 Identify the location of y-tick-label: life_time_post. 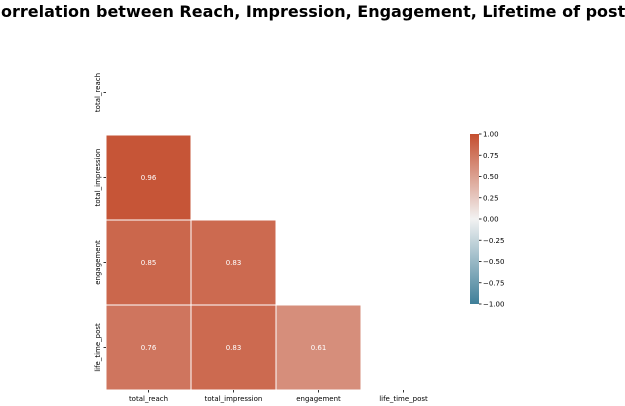
(98, 347).